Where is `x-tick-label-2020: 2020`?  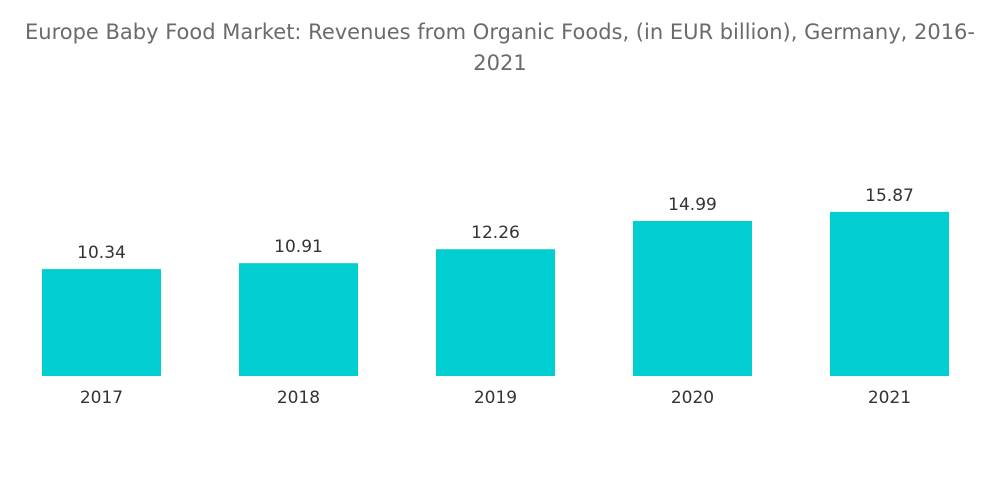
x-tick-label-2020: 2020 is located at coordinates (692, 398).